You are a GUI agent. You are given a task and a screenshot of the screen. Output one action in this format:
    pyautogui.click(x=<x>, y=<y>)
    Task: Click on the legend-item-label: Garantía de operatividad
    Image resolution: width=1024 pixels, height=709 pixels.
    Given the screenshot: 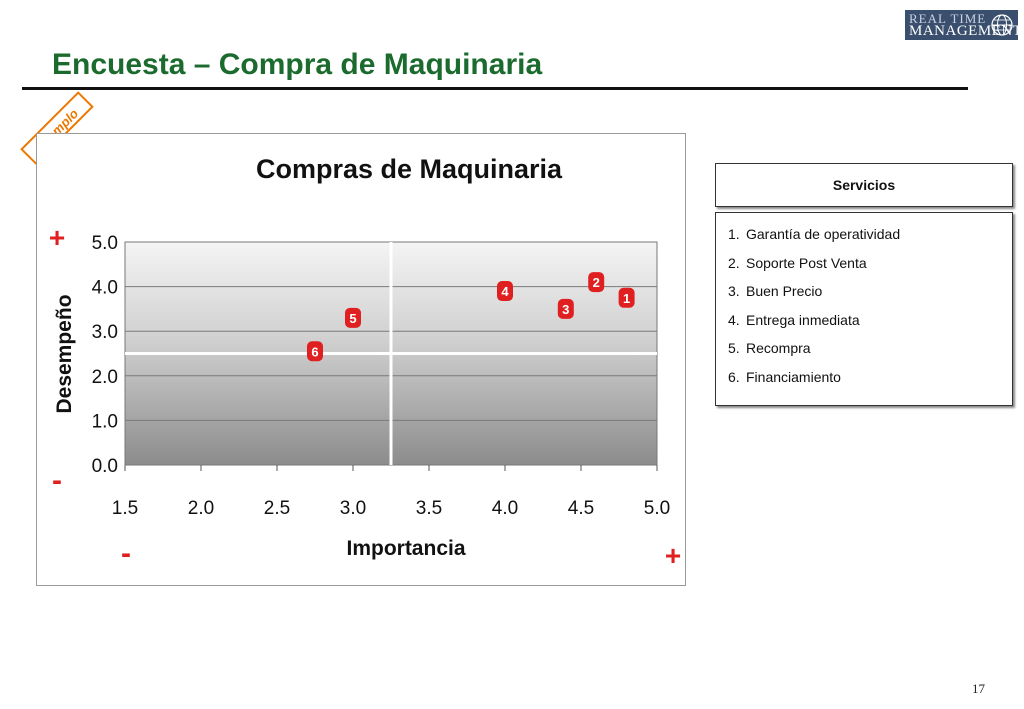 What is the action you would take?
    pyautogui.click(x=823, y=234)
    